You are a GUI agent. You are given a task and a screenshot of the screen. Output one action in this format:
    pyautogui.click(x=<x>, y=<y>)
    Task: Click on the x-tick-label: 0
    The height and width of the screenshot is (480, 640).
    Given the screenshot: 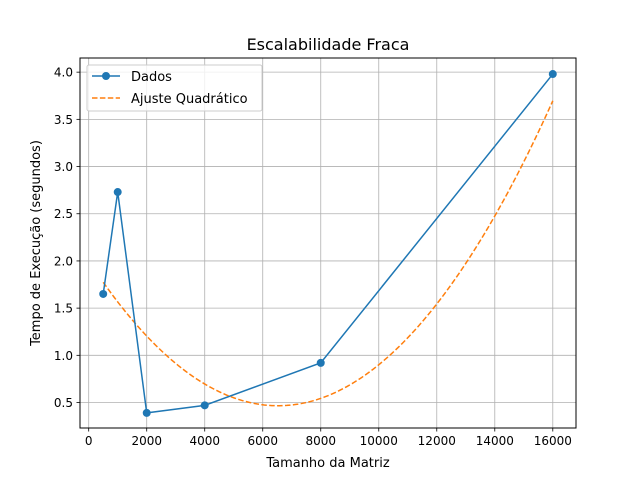 What is the action you would take?
    pyautogui.click(x=89, y=441)
    